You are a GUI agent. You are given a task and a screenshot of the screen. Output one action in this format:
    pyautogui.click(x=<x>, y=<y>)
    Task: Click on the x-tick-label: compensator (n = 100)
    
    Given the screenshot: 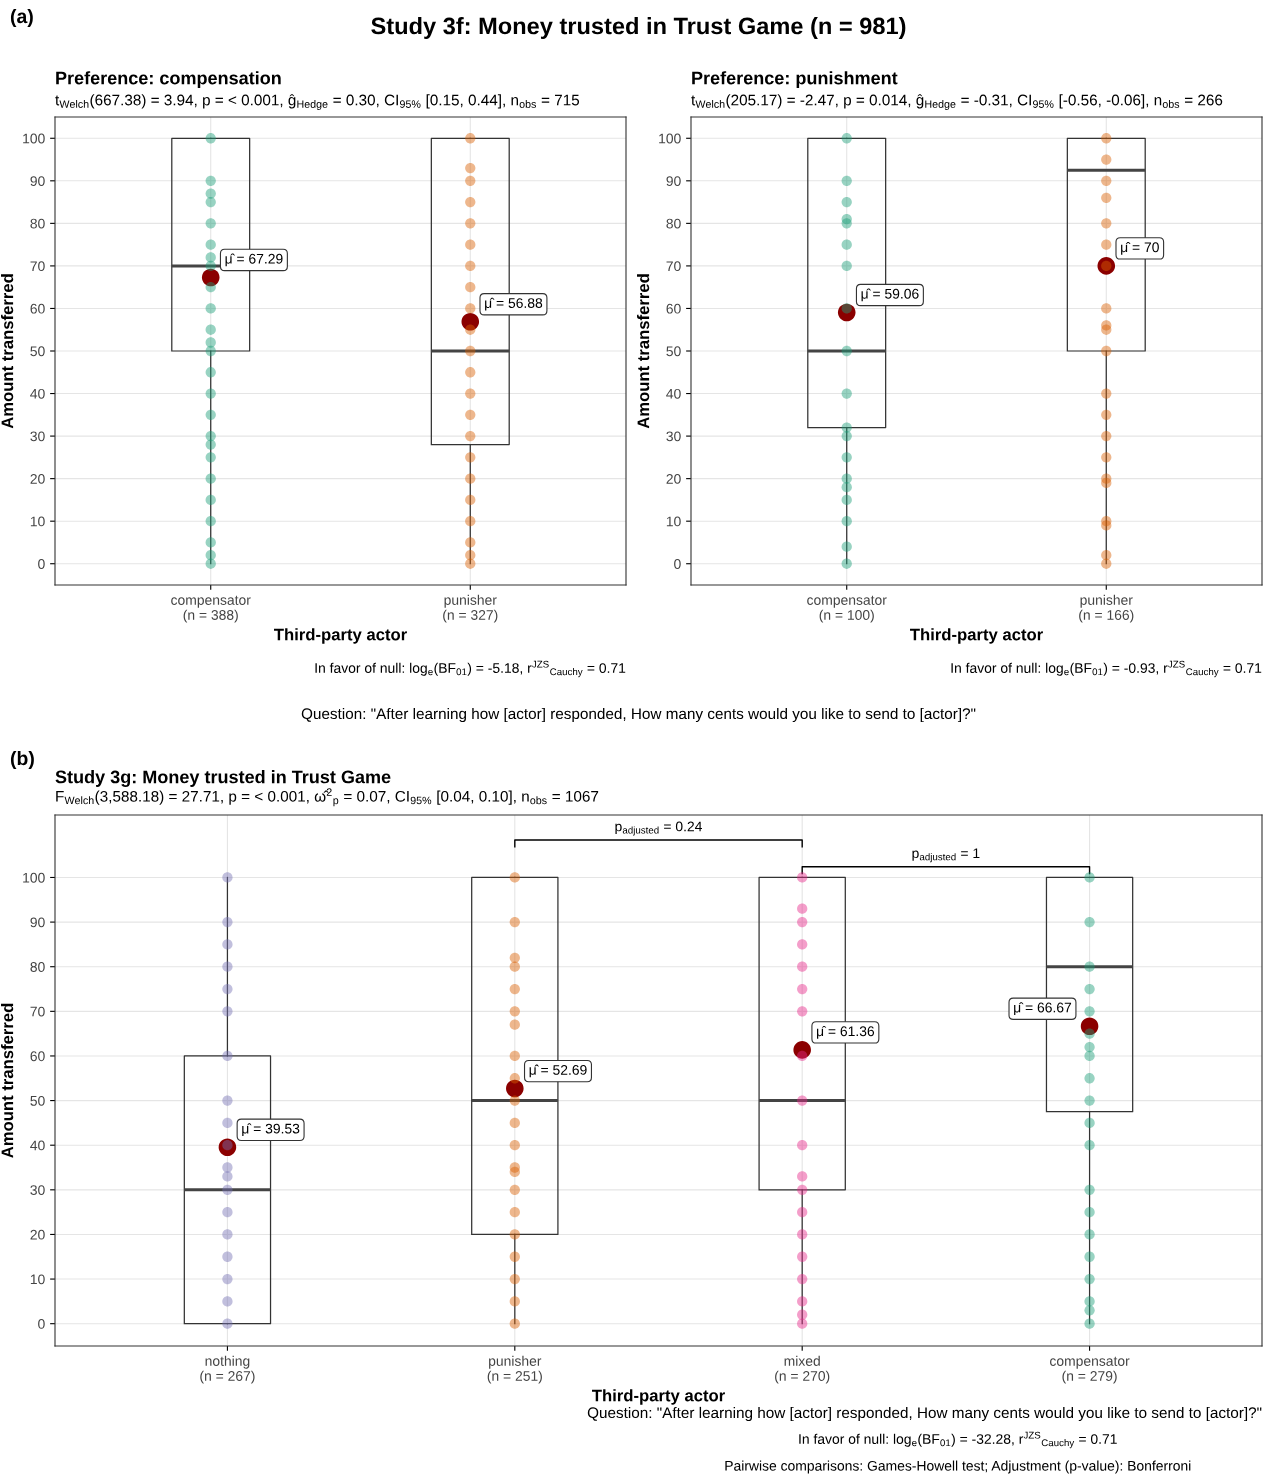 What is the action you would take?
    pyautogui.click(x=847, y=609)
    